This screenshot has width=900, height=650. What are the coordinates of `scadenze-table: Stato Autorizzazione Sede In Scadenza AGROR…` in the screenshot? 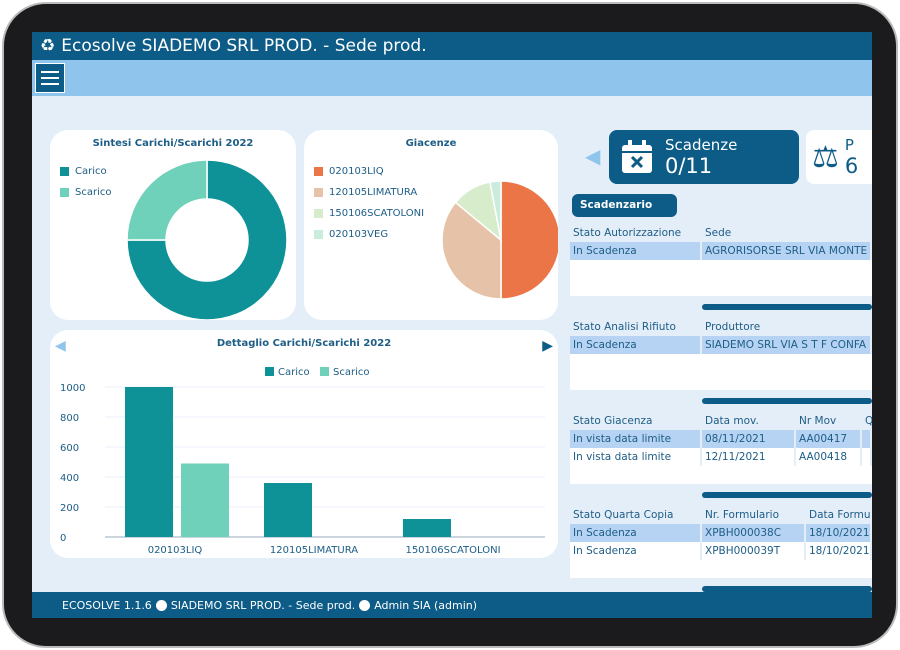 It's located at (721, 267).